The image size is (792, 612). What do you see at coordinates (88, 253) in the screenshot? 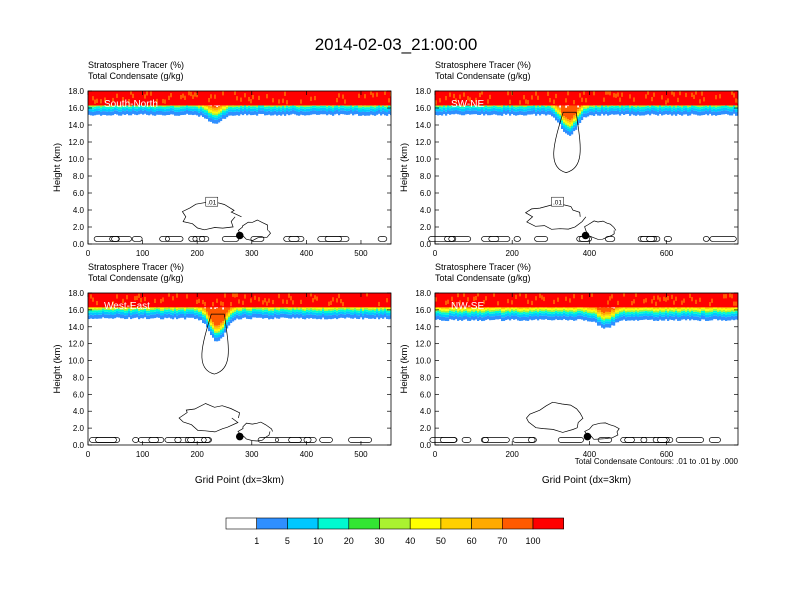
I see `x-tick-label: 0` at bounding box center [88, 253].